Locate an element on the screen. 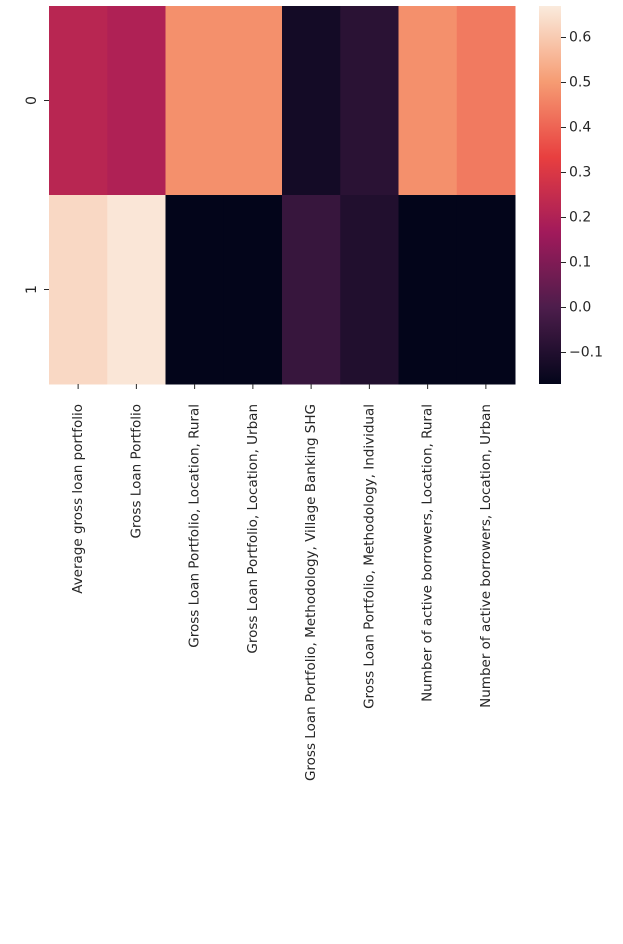  colorbar-tick-label: 0.2 is located at coordinates (580, 218).